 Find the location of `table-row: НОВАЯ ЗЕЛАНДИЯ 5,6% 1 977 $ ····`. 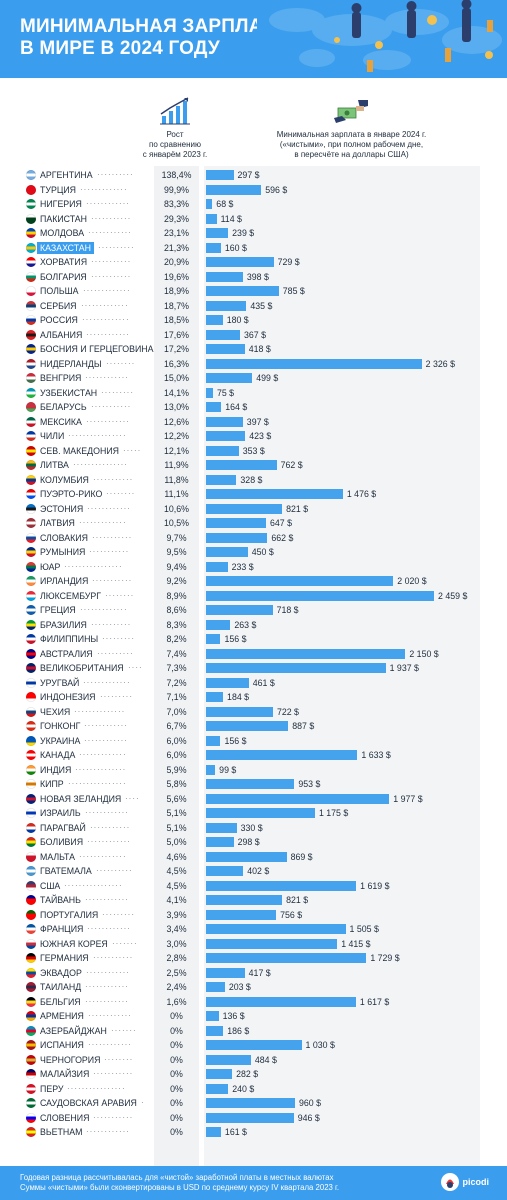

table-row: НОВАЯ ЗЕЛАНДИЯ 5,6% 1 977 $ ···· is located at coordinates (253, 799).